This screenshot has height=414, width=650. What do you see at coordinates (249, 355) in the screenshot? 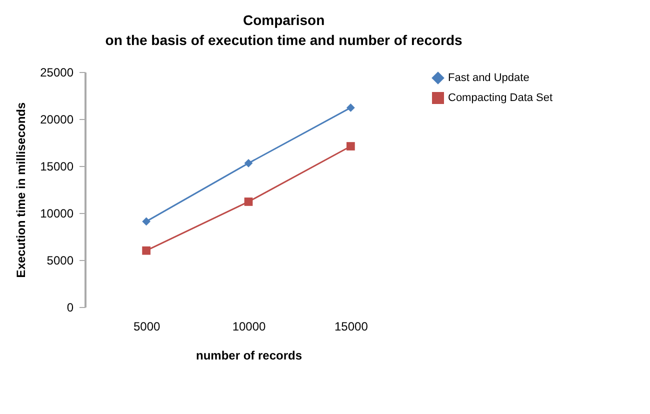
I see `x-axis-title: number of records` at bounding box center [249, 355].